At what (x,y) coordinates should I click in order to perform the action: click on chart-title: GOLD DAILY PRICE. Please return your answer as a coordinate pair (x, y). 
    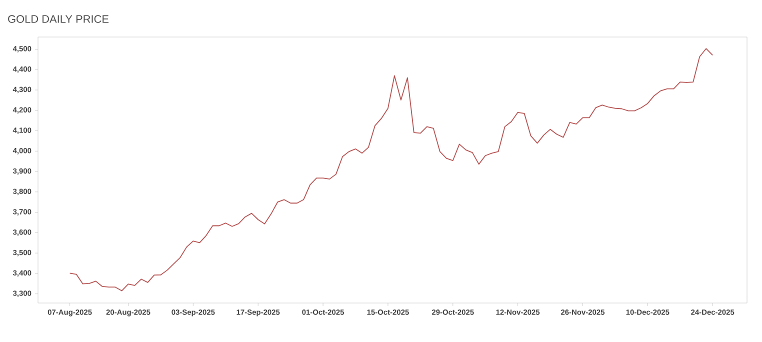
    Looking at the image, I should click on (58, 19).